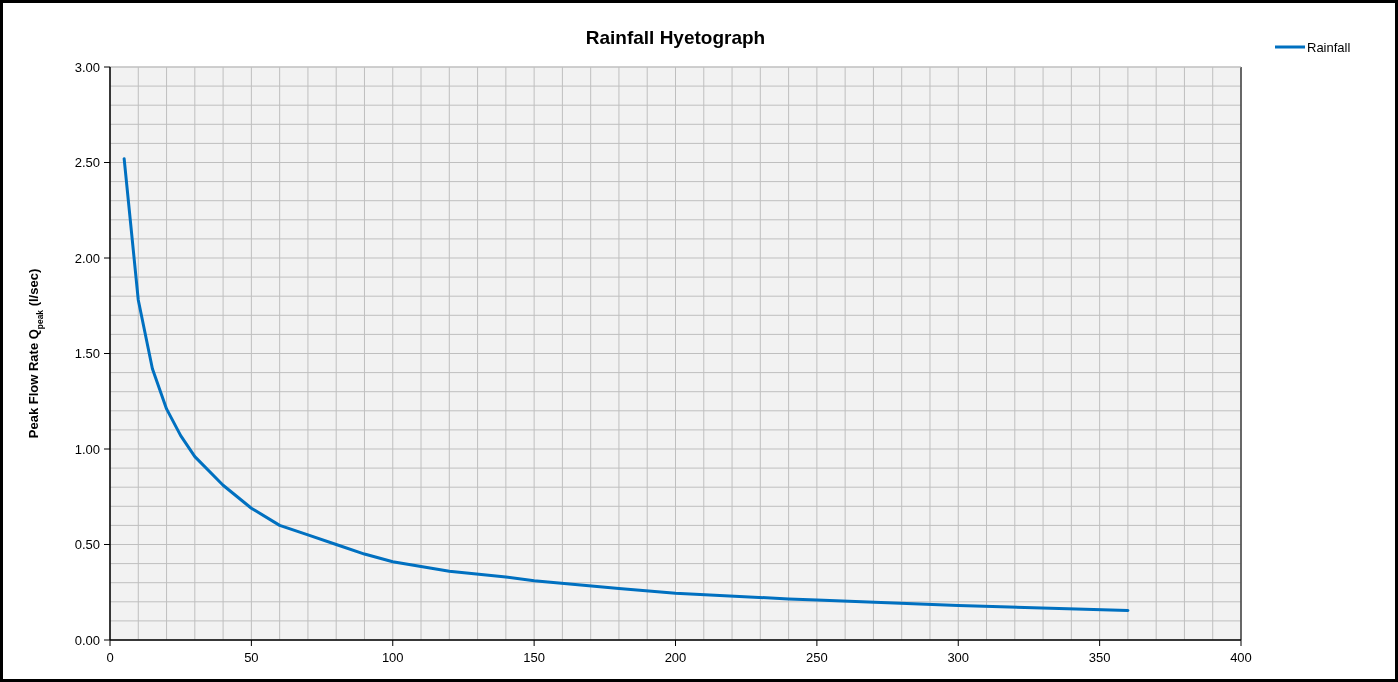 This screenshot has height=682, width=1398. What do you see at coordinates (1241, 657) in the screenshot?
I see `x-tick-label: 400` at bounding box center [1241, 657].